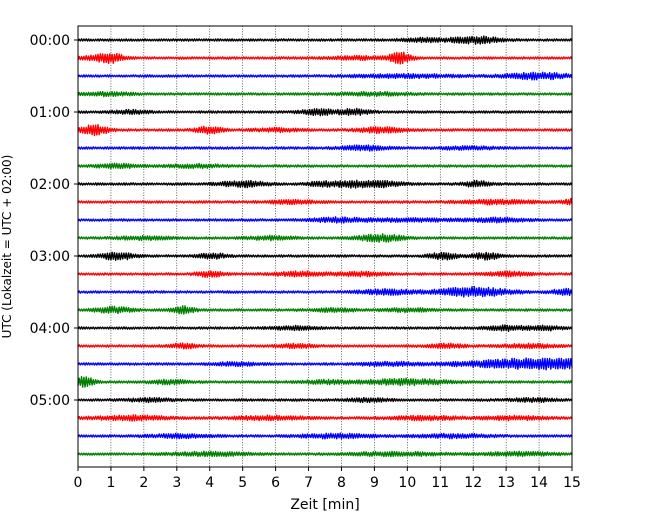 This screenshot has width=650, height=520. Describe the element at coordinates (7, 247) in the screenshot. I see `y-axis-label: UTC (Lokalzeit = UTC + 02:00)` at that location.